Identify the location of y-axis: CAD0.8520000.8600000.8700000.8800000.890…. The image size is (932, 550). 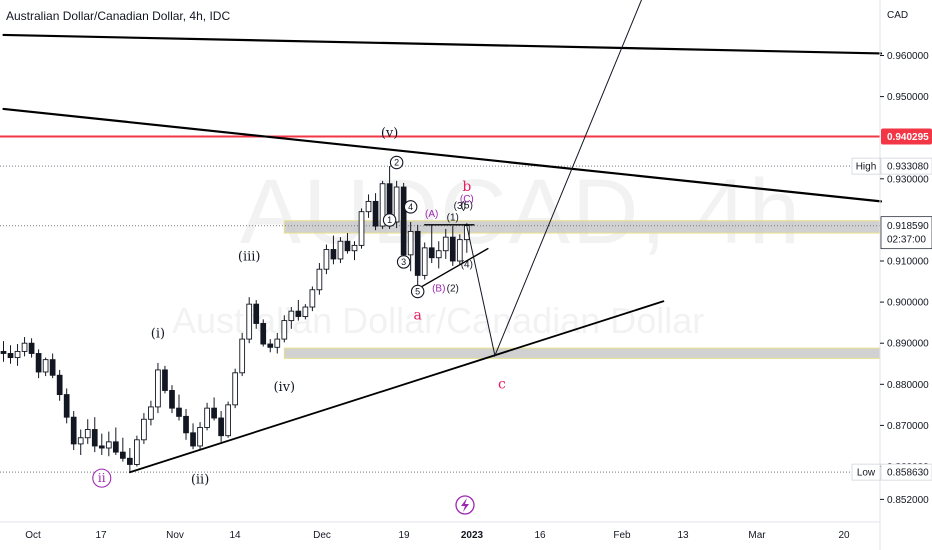
(891, 275).